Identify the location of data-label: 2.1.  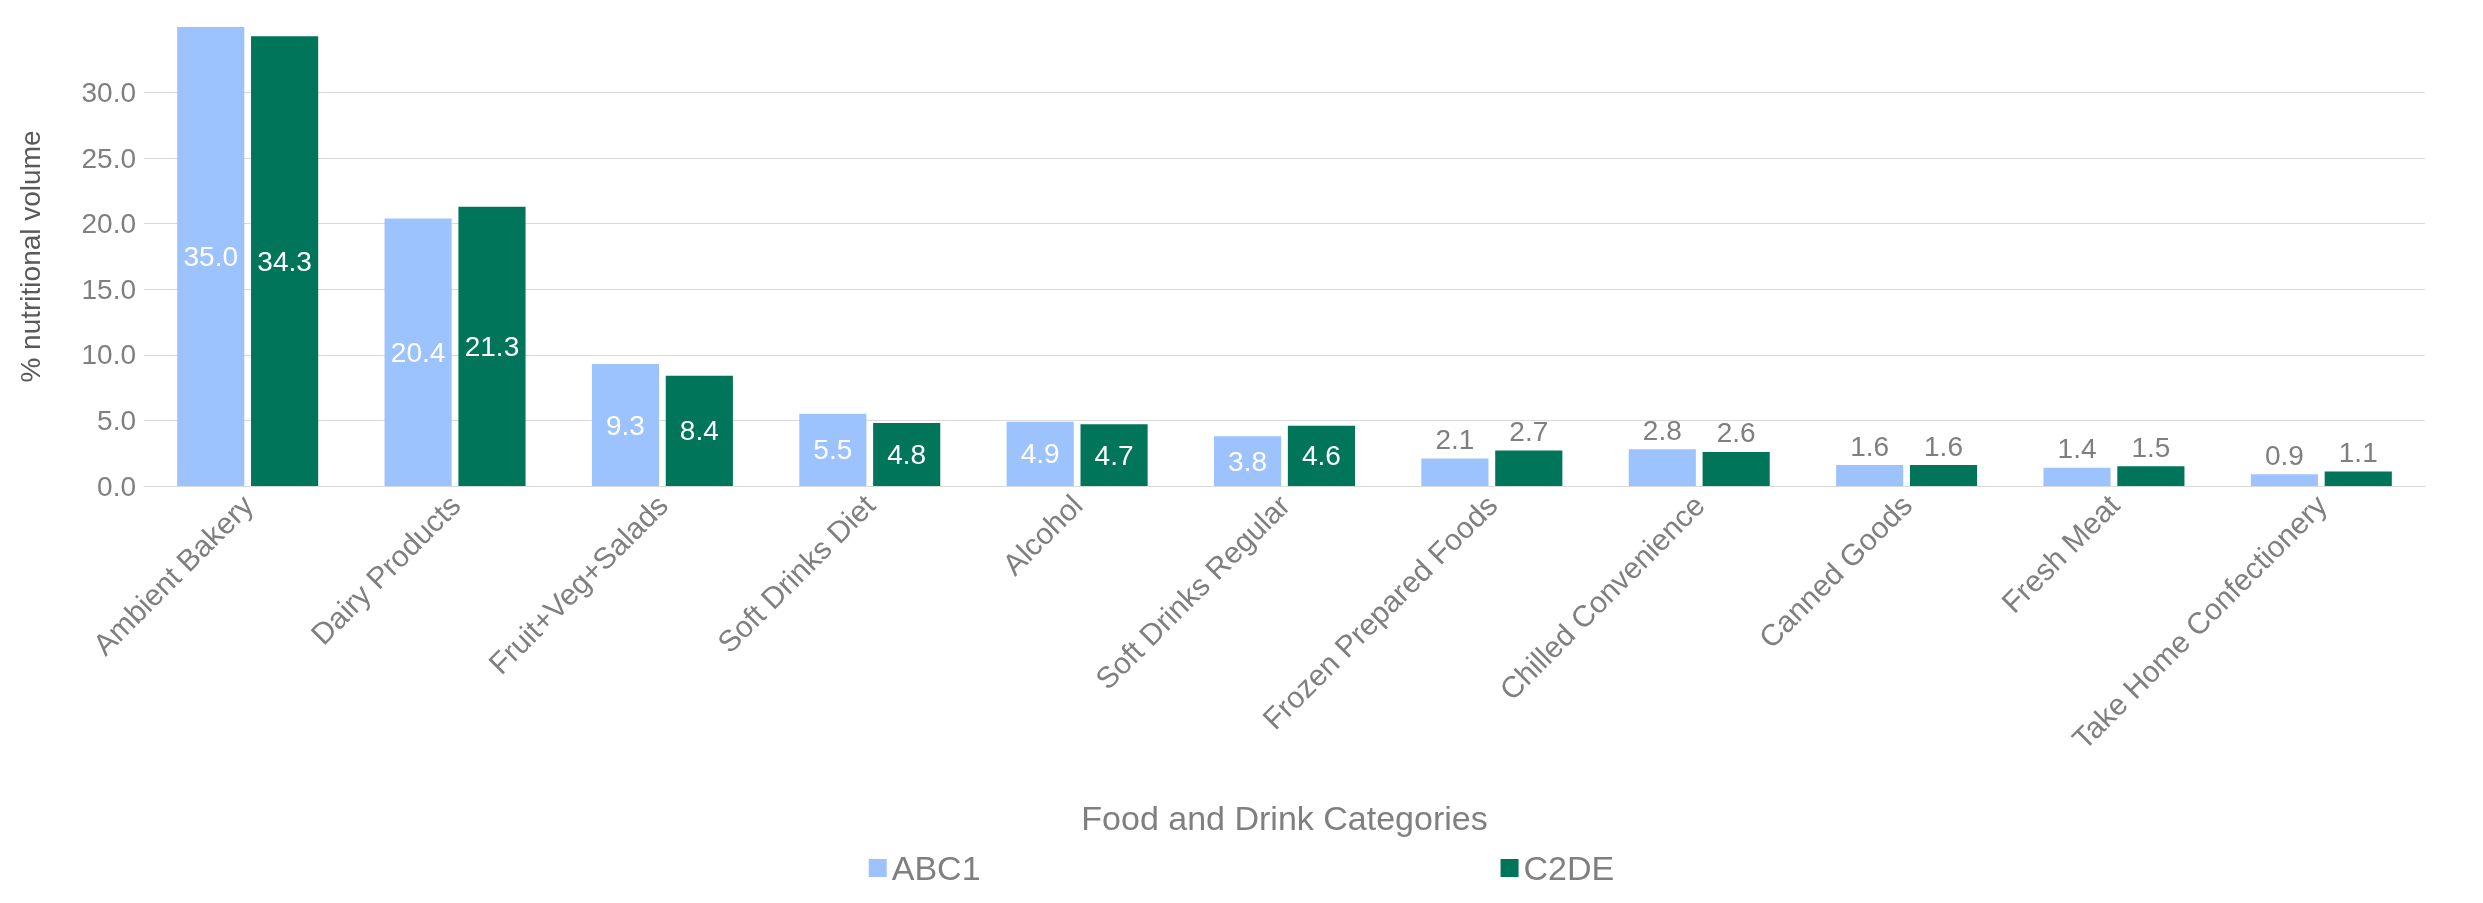
(1455, 439).